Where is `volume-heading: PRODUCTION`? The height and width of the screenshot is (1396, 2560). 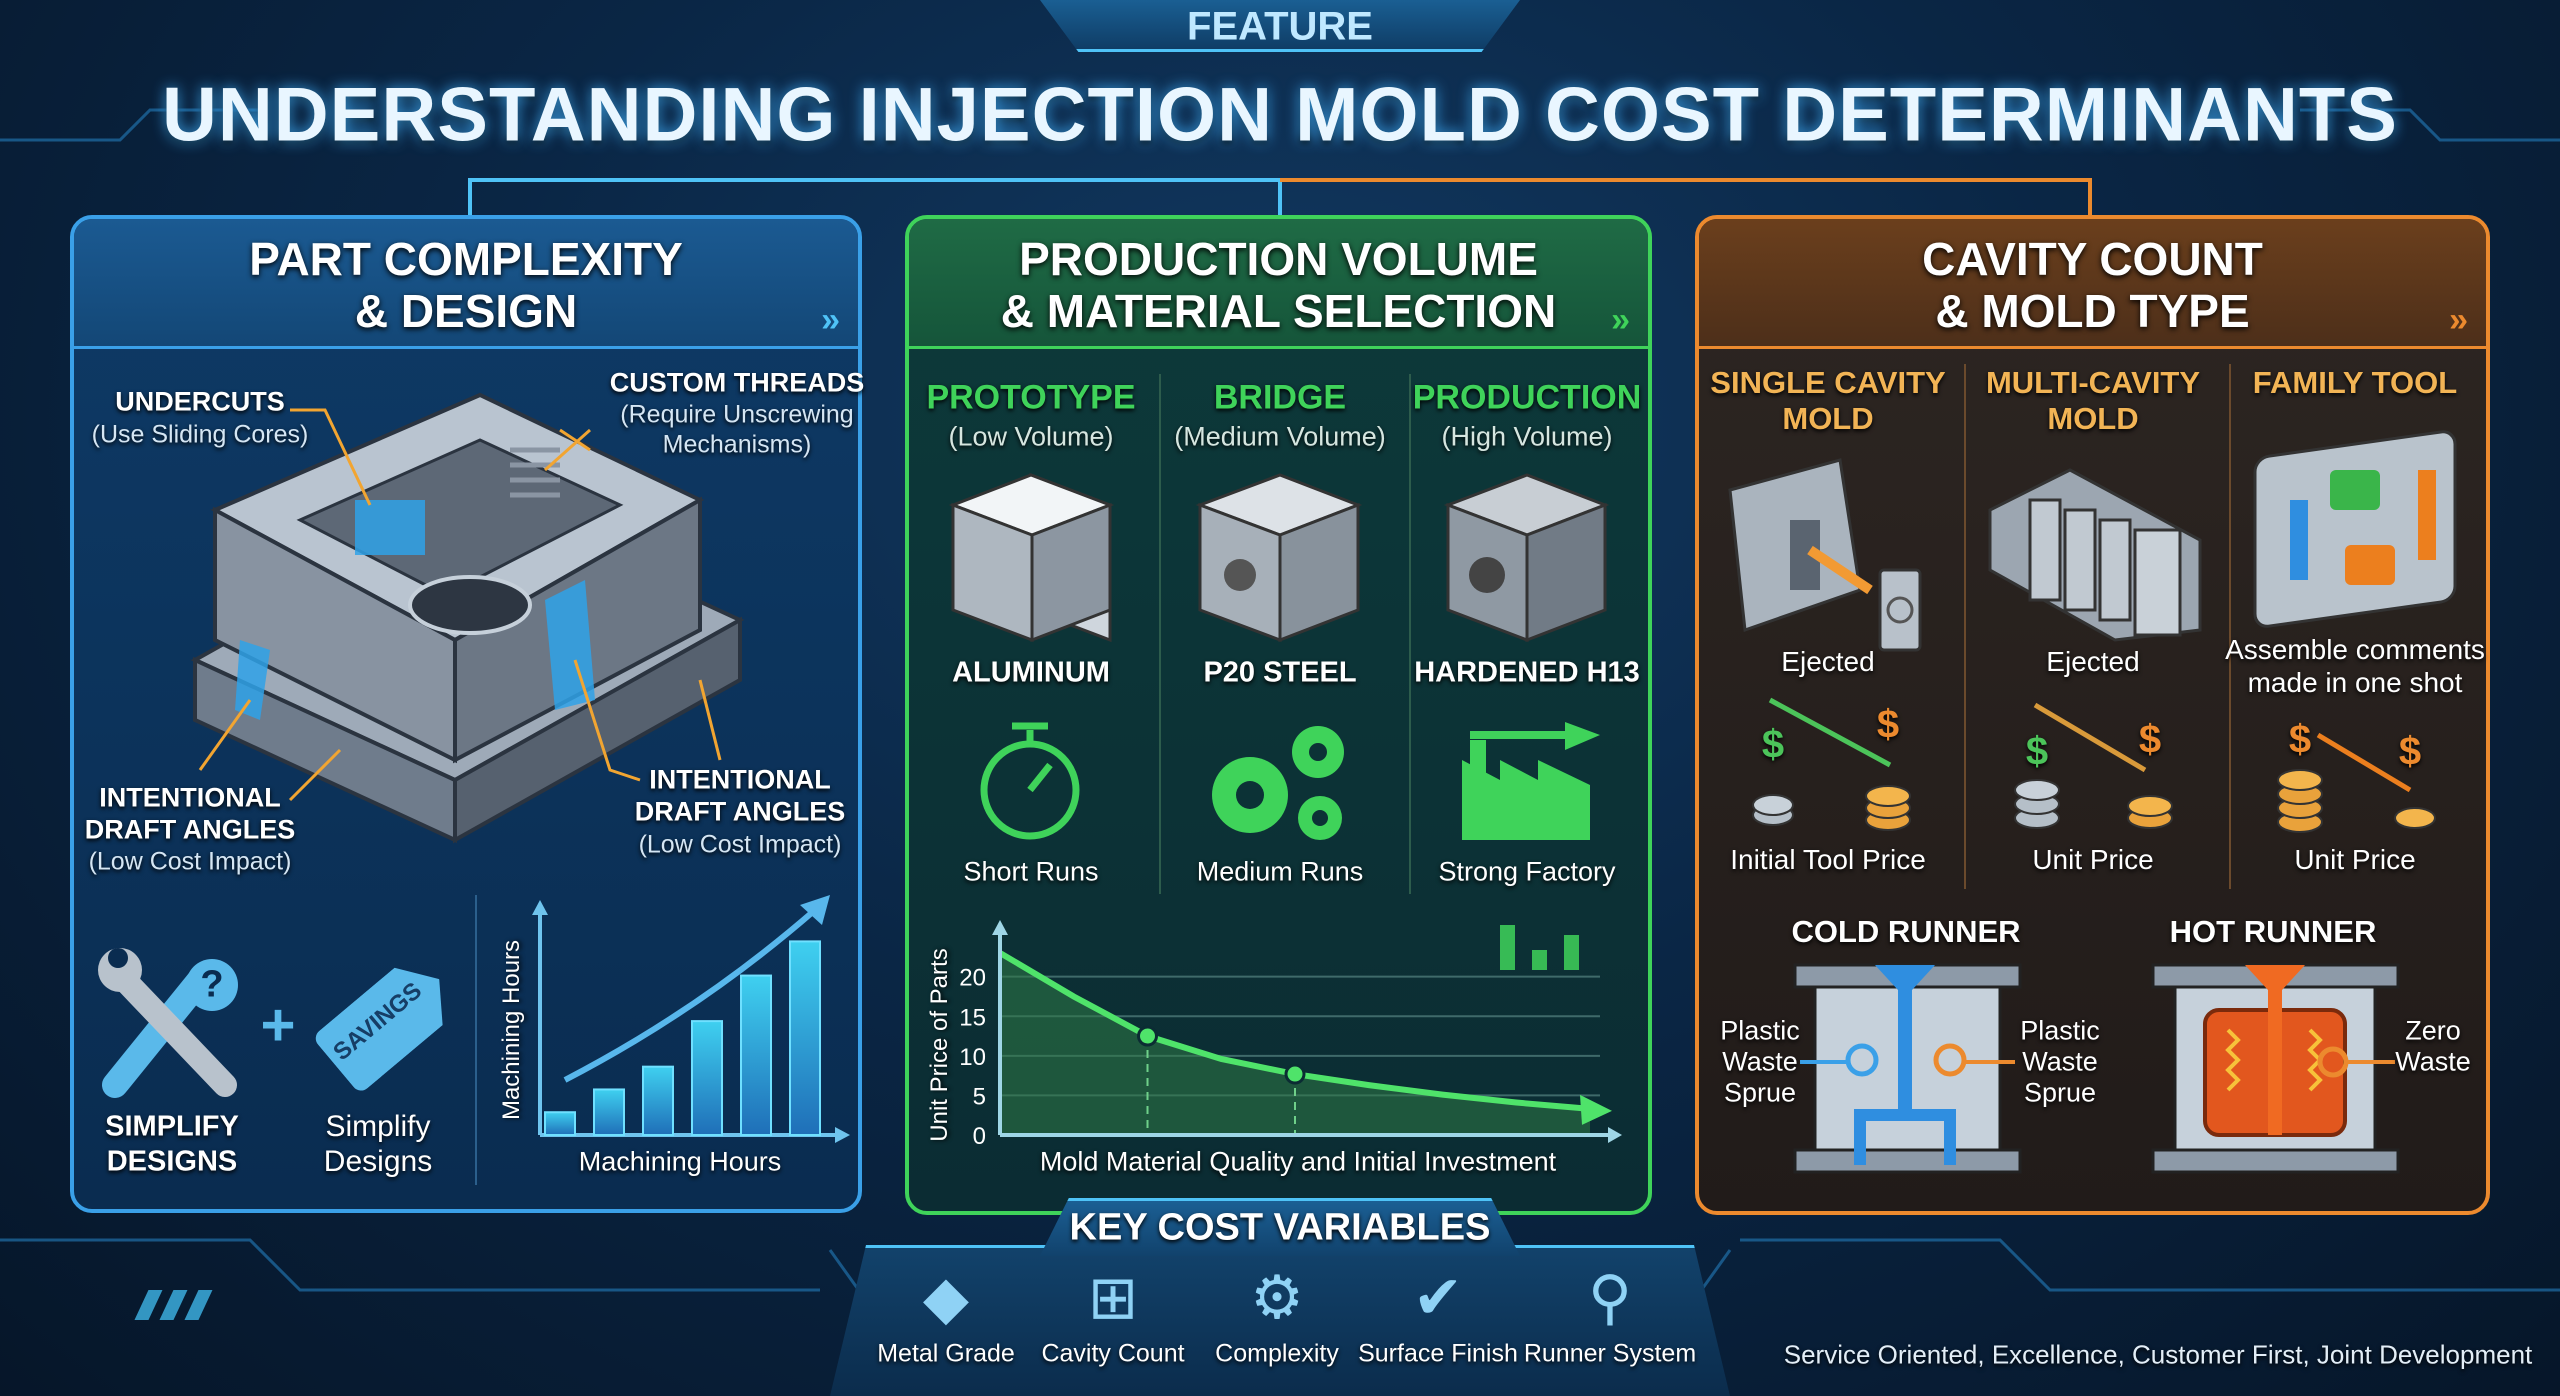
volume-heading: PRODUCTION is located at coordinates (1527, 397).